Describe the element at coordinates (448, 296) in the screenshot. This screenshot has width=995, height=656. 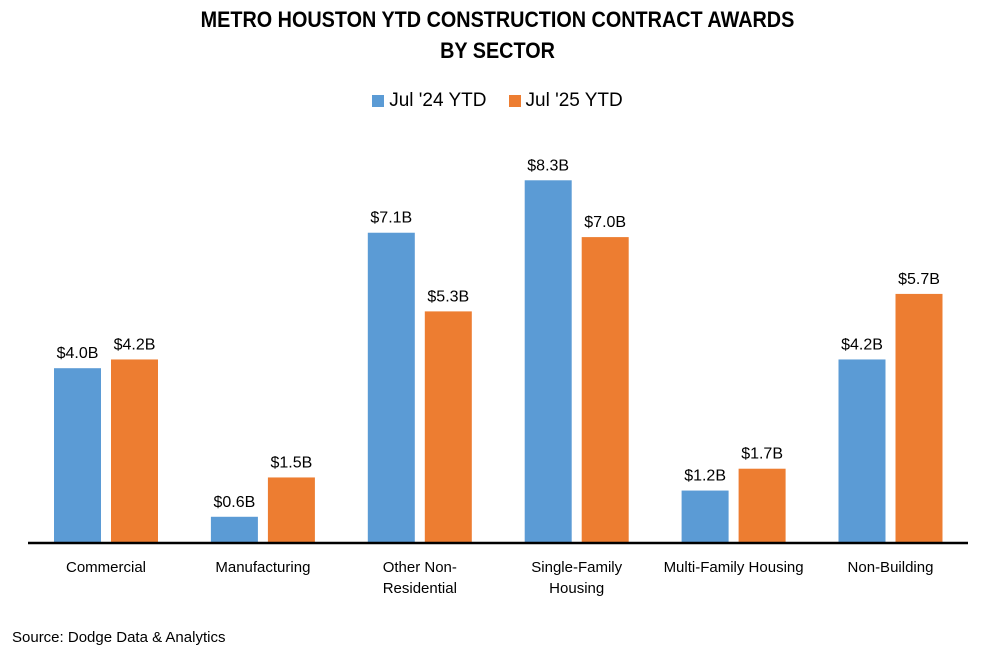
I see `data-label-other-non-residential-series-2: $5.3B` at that location.